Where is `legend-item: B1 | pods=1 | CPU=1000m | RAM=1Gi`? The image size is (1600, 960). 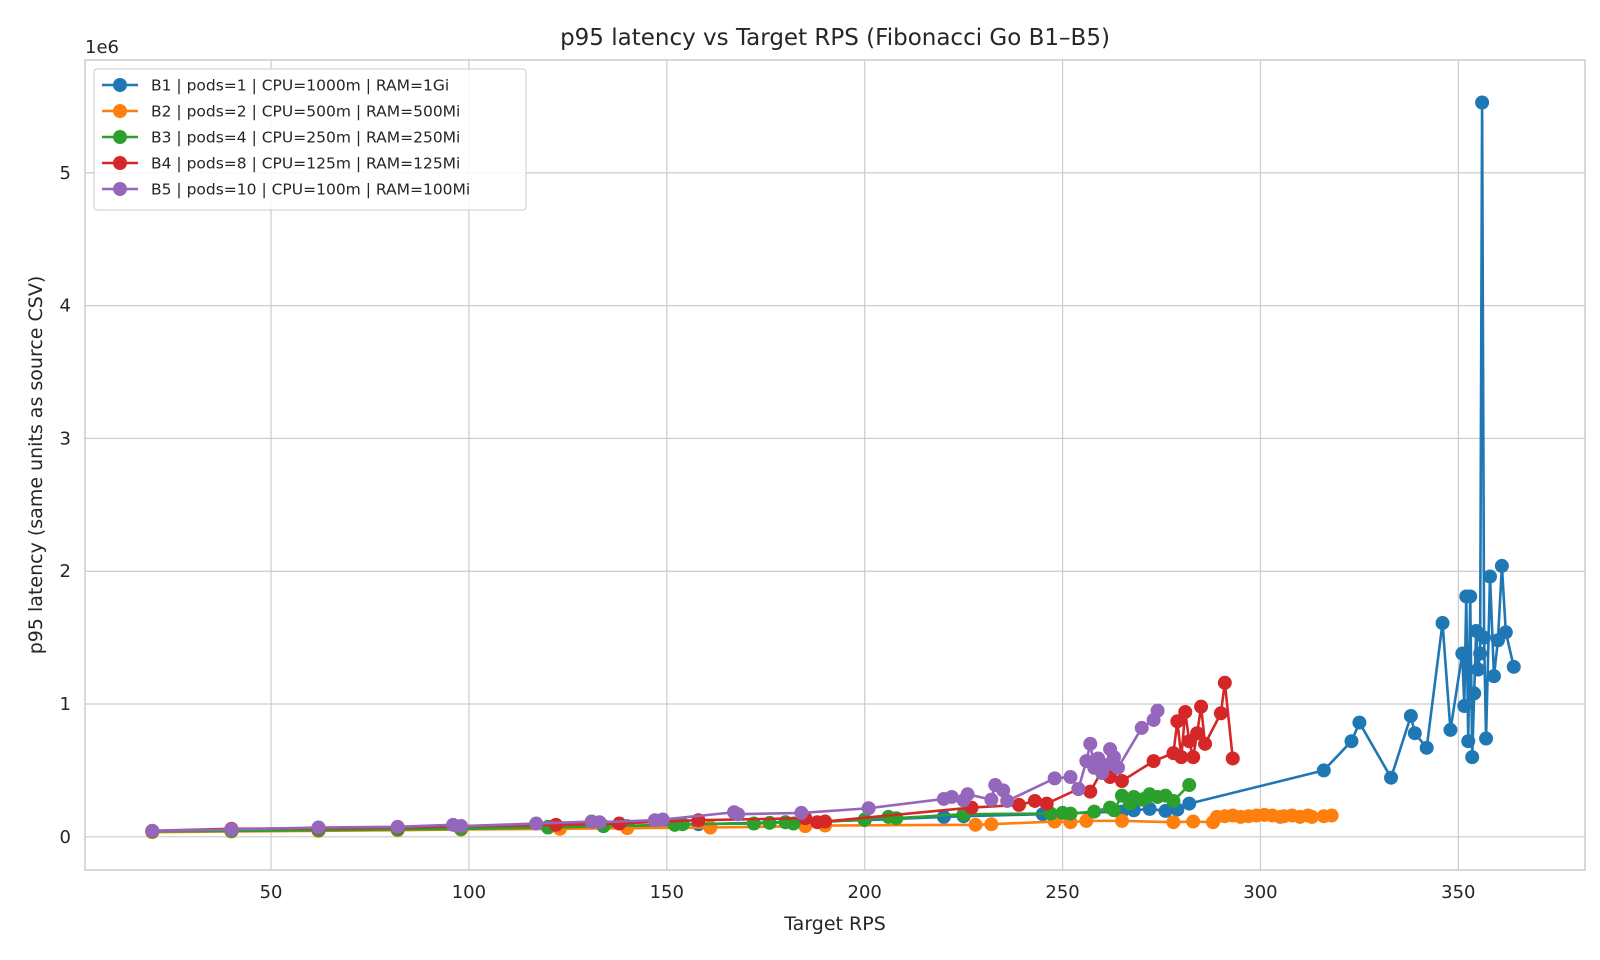
legend-item: B1 | pods=1 | CPU=1000m | RAM=1Gi is located at coordinates (275, 86).